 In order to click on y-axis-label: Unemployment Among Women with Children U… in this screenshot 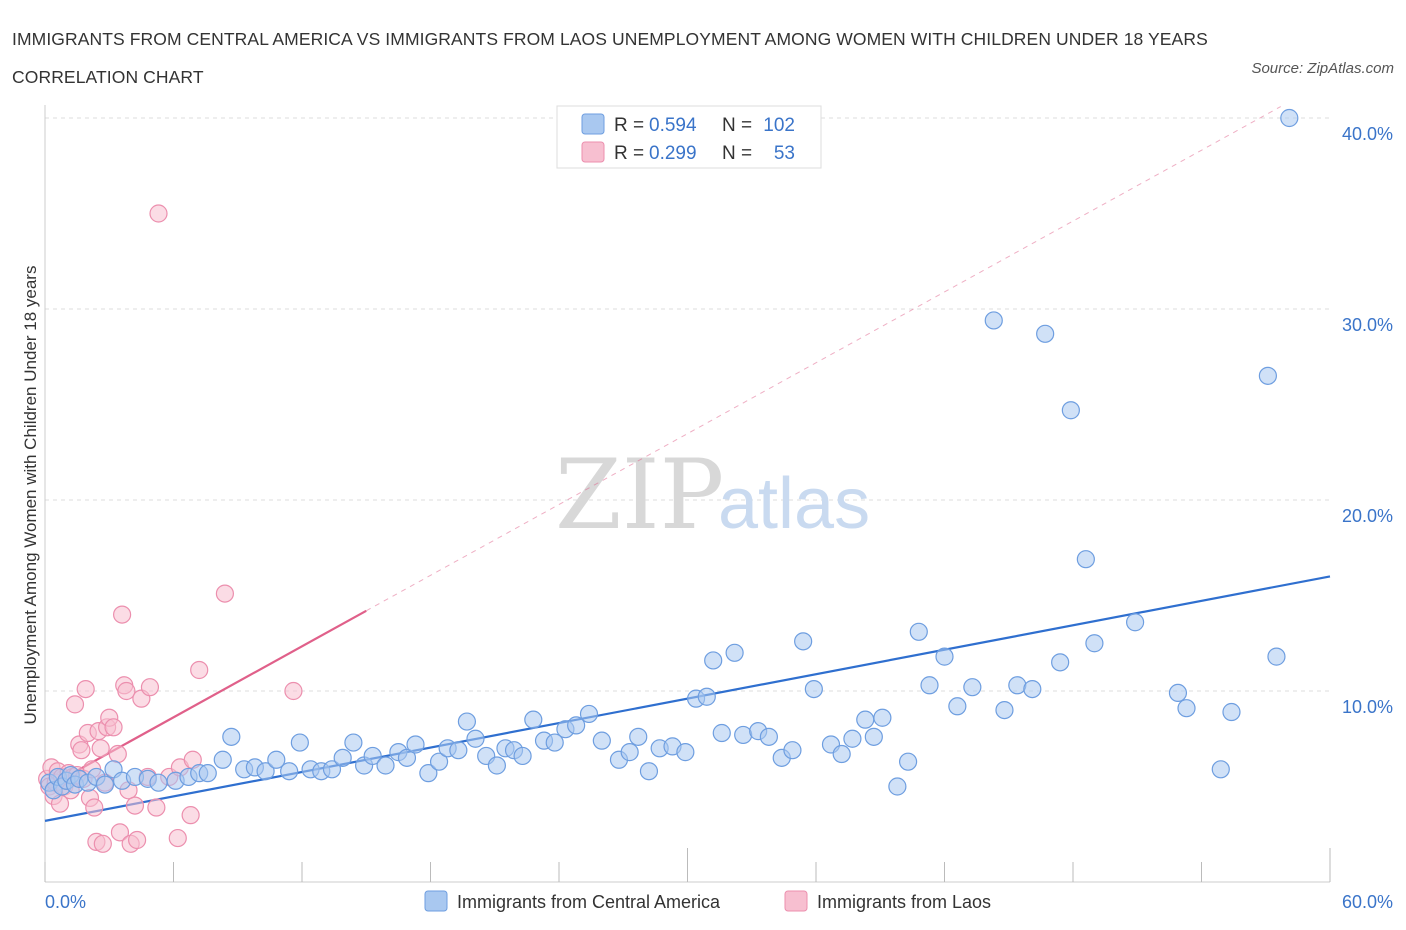, I will do `click(30, 495)`.